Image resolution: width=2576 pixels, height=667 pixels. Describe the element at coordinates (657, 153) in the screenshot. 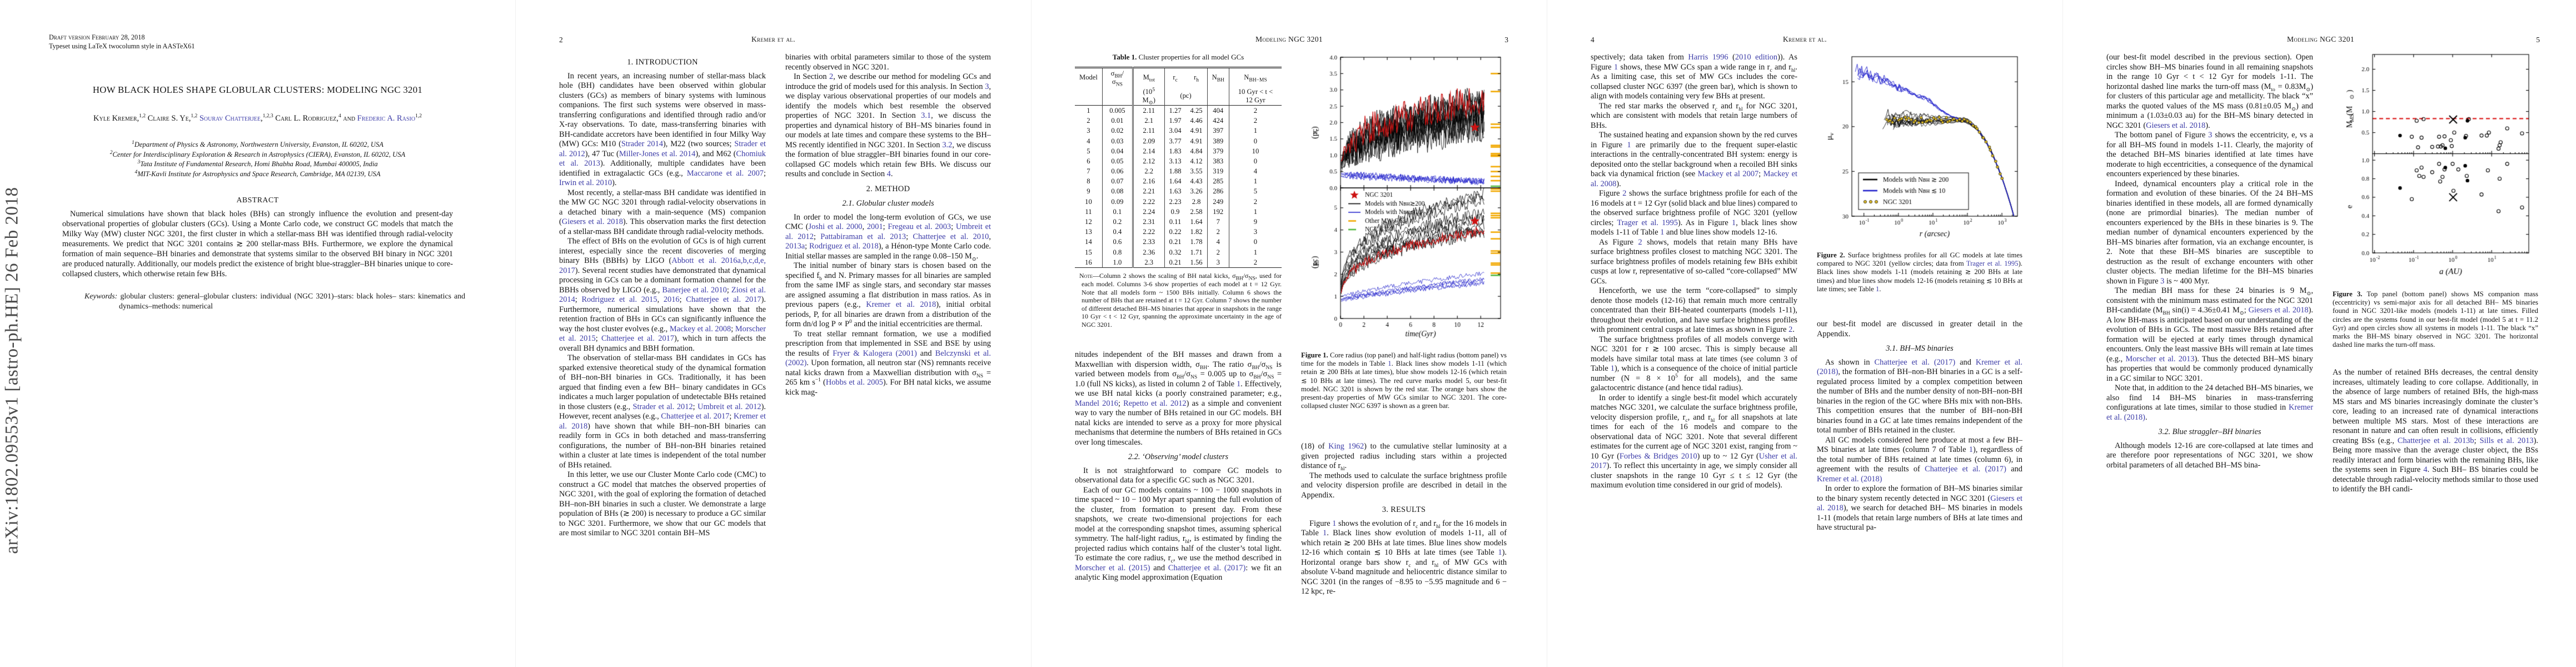

I see `citation-link: Miller-Jones et al. 2014` at that location.